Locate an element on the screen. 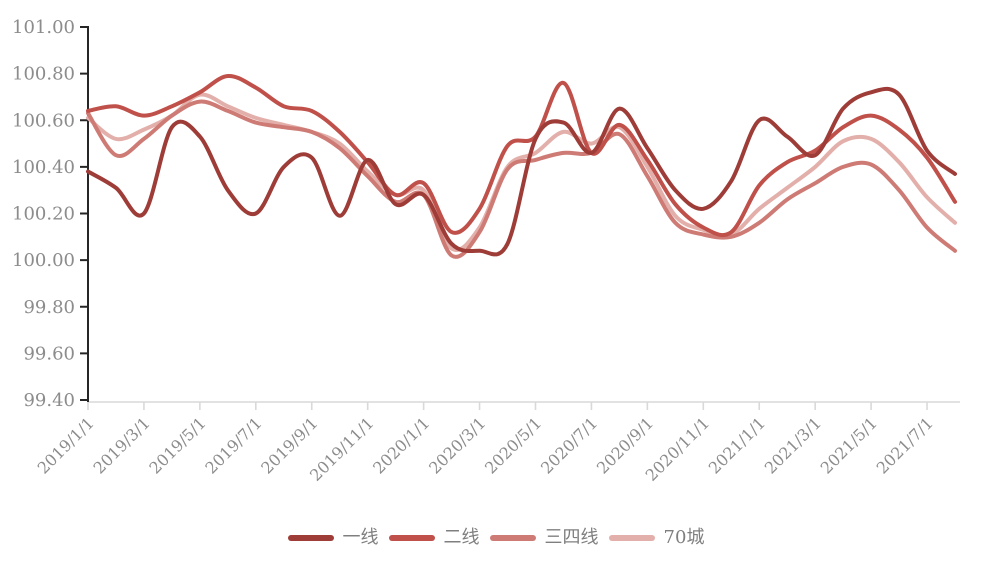 The image size is (992, 570). seventy-cities-legend-label: 70城 is located at coordinates (684, 537).